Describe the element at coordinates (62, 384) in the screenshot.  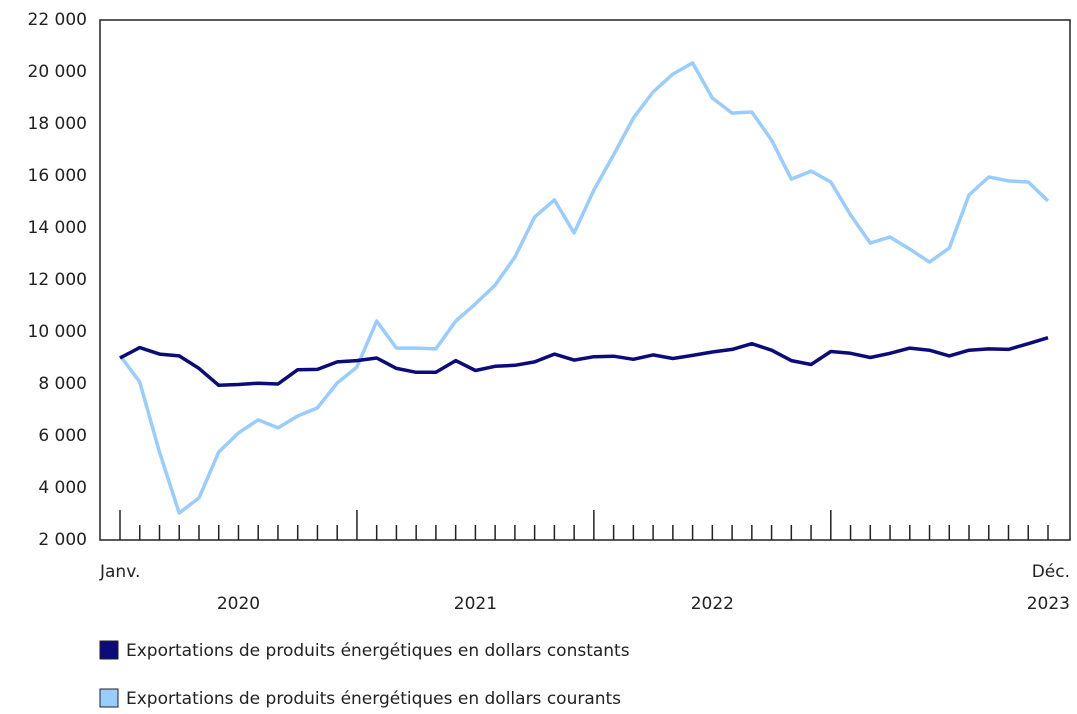
I see `y-tick-label: 8 000` at that location.